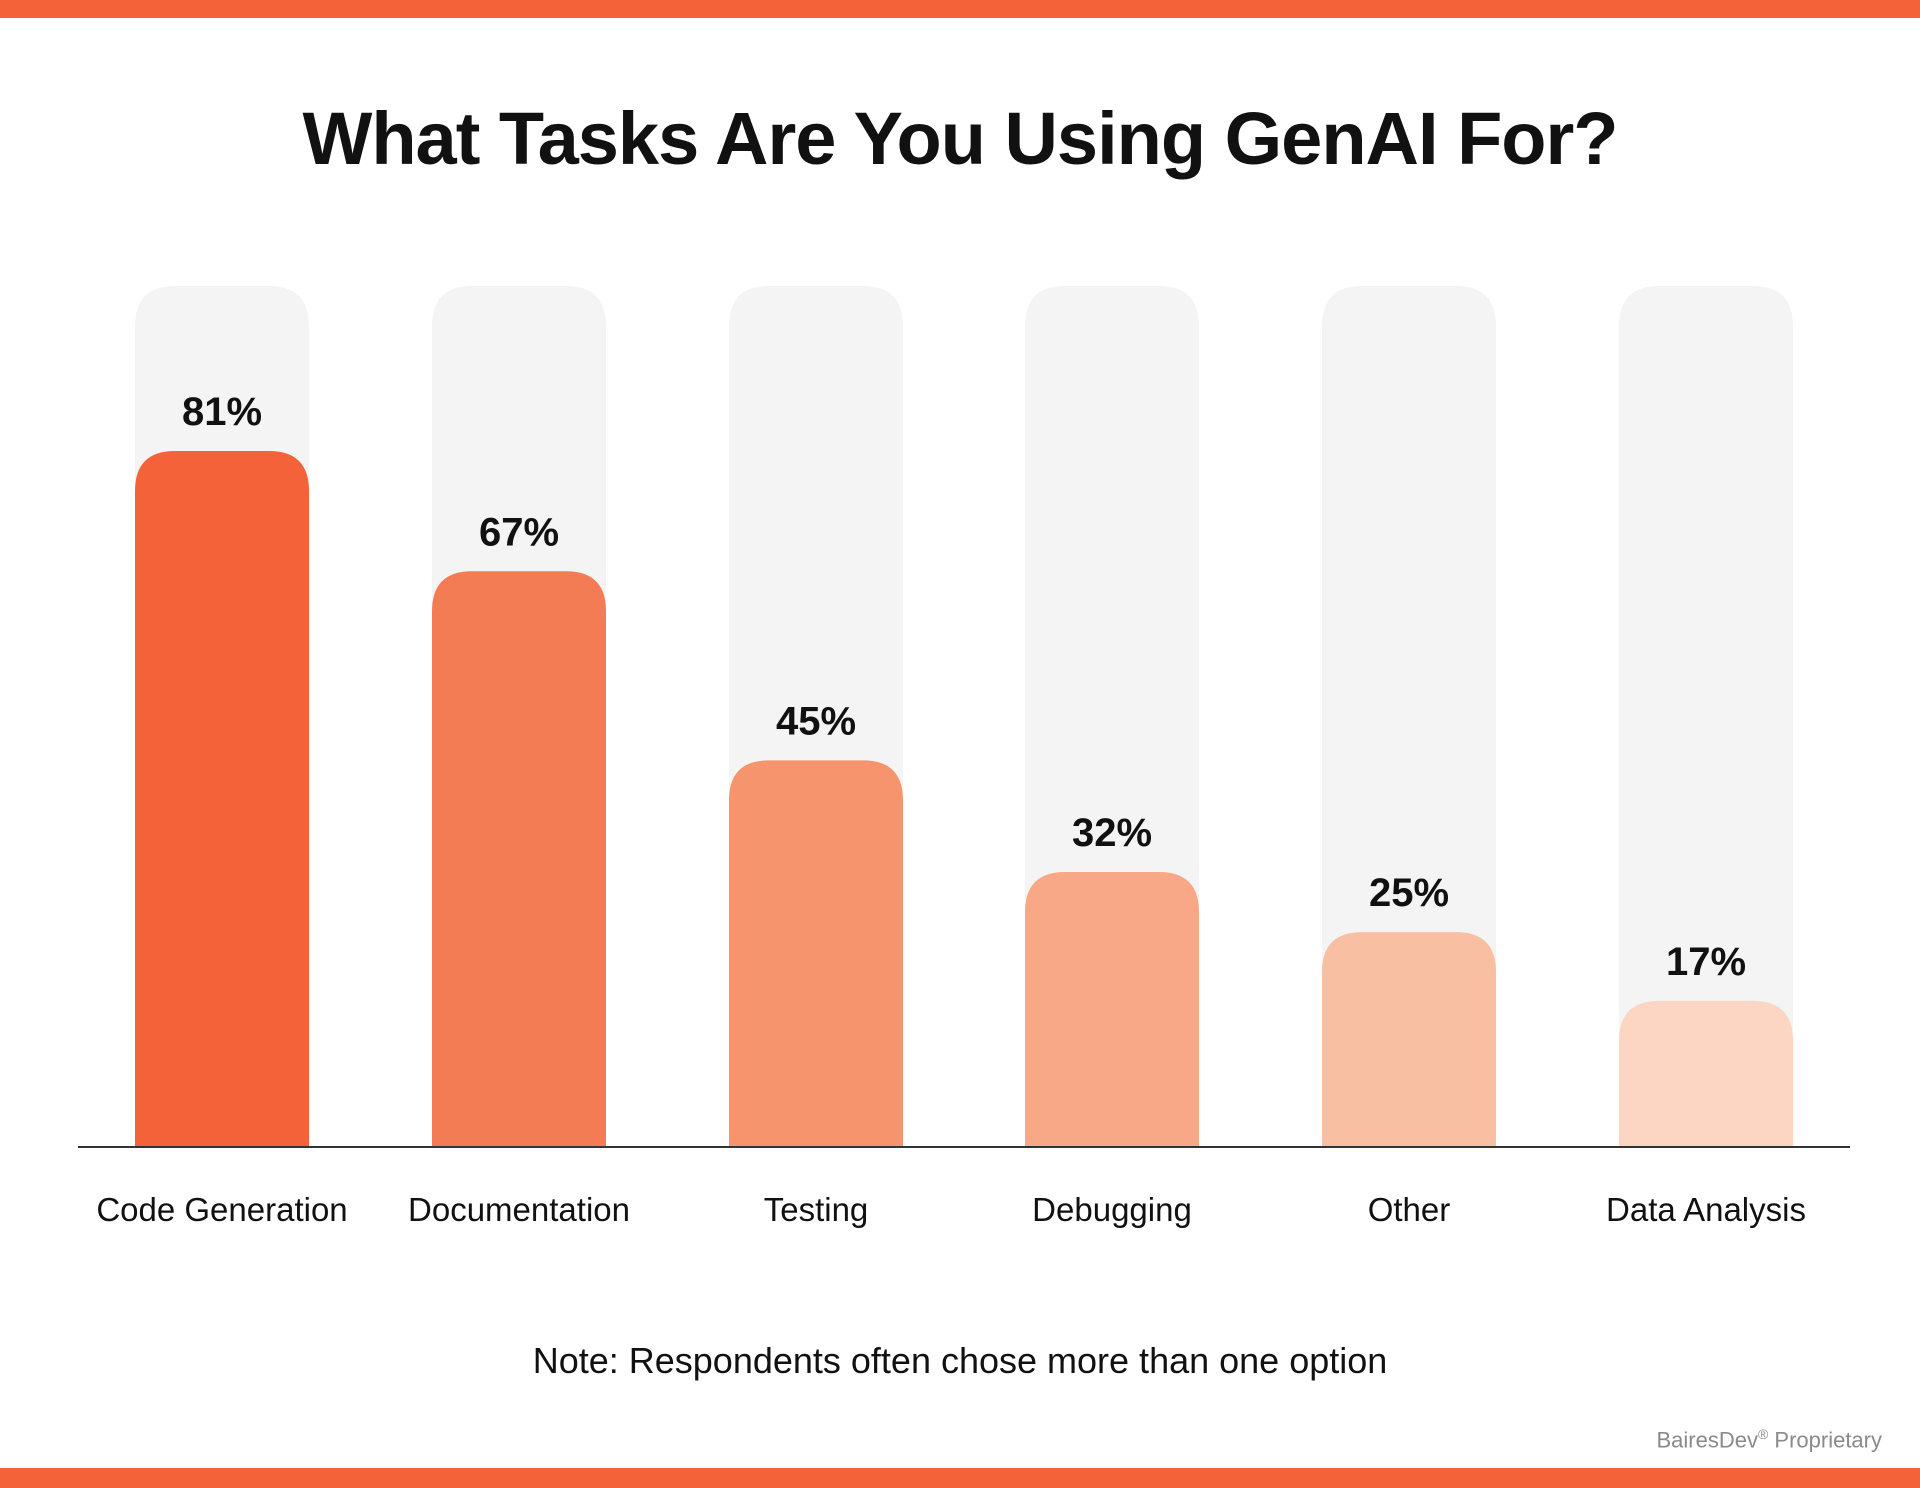 The width and height of the screenshot is (1920, 1488). I want to click on bottom-accent-stripe, so click(960, 1478).